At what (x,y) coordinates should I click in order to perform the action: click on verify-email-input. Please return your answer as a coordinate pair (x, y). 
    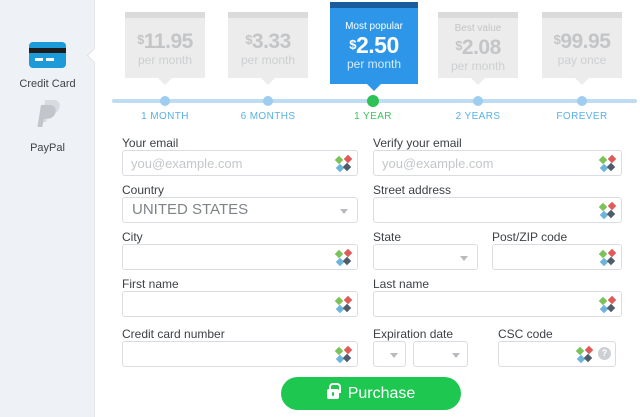
    Looking at the image, I should click on (497, 163).